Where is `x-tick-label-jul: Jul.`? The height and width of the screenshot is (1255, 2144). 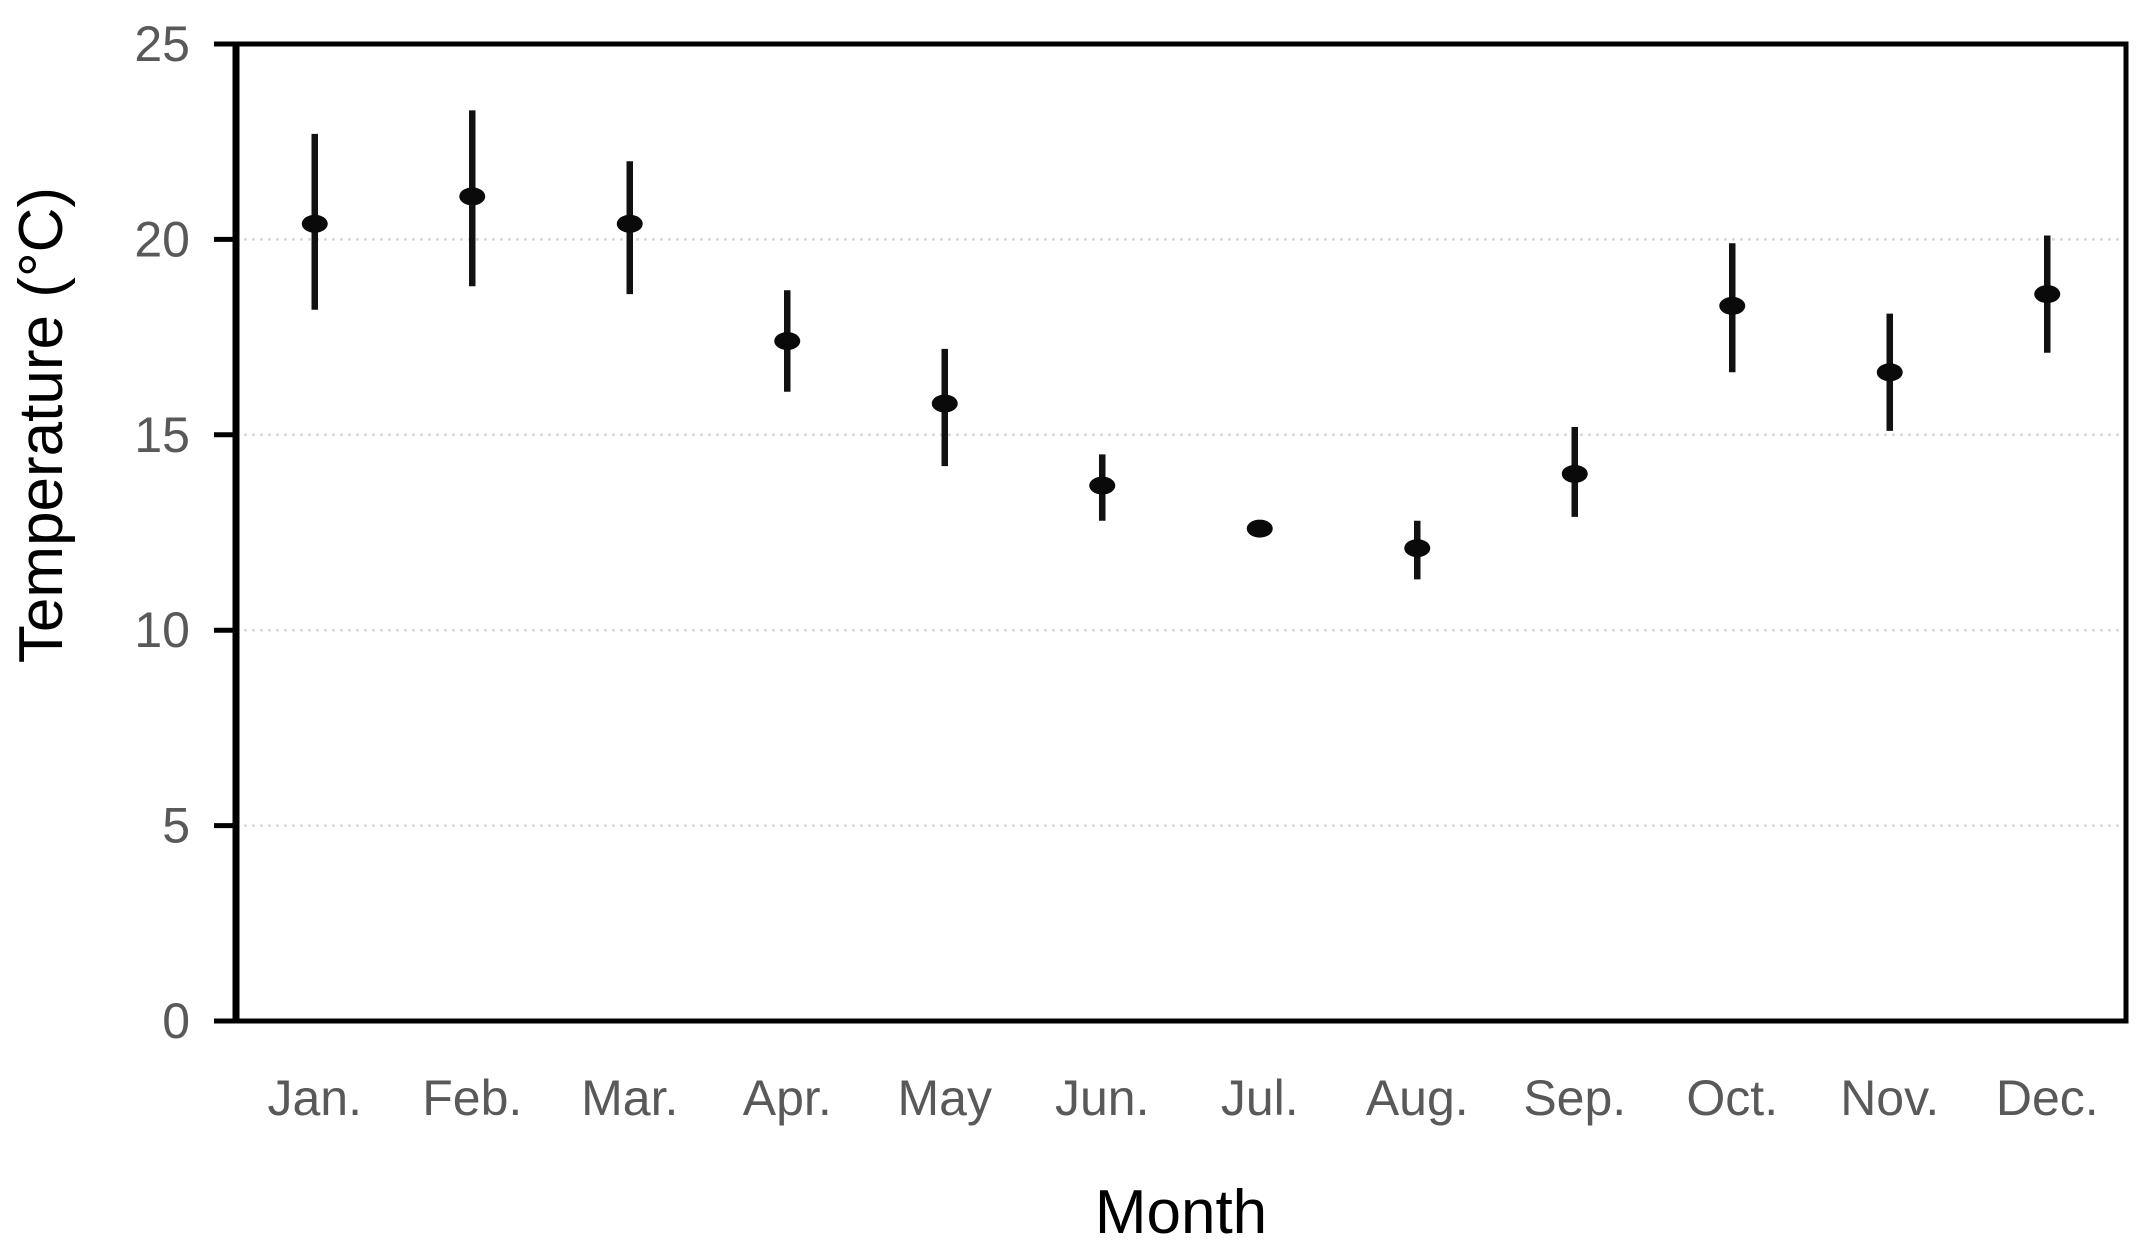
x-tick-label-jul: Jul. is located at coordinates (1260, 1098).